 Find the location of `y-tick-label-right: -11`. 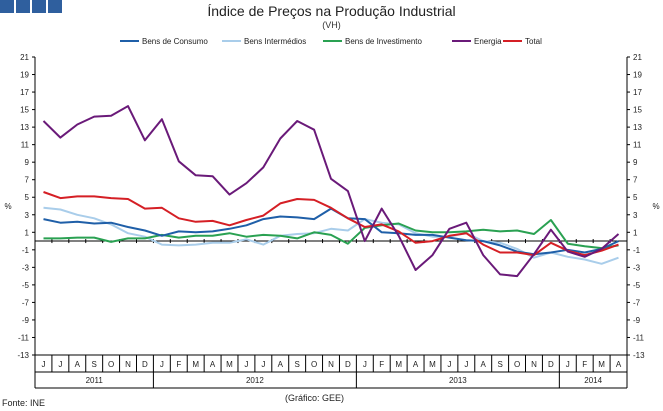

y-tick-label-right: -11 is located at coordinates (639, 337).